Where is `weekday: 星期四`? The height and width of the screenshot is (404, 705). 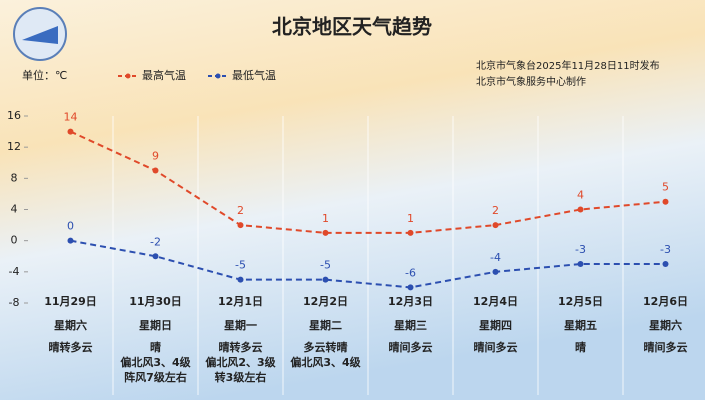
weekday: 星期四 is located at coordinates (495, 325).